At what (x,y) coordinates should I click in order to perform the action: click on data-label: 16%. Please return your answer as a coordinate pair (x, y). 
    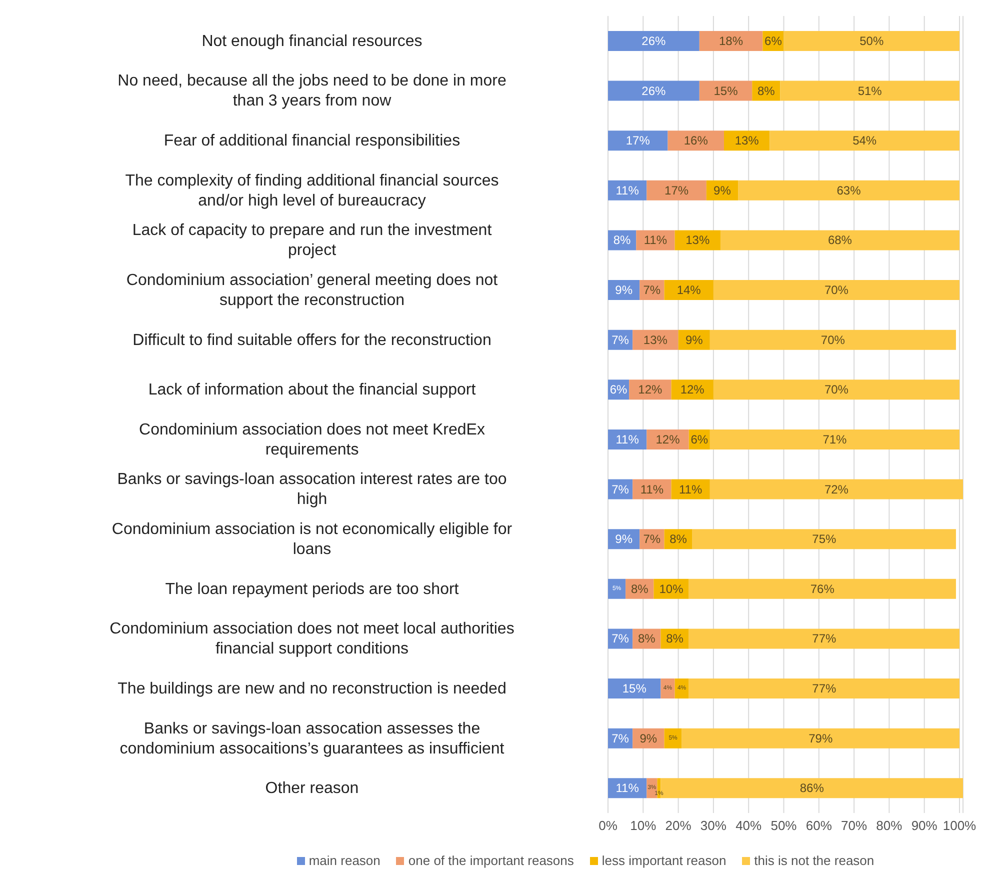
    Looking at the image, I should click on (696, 141).